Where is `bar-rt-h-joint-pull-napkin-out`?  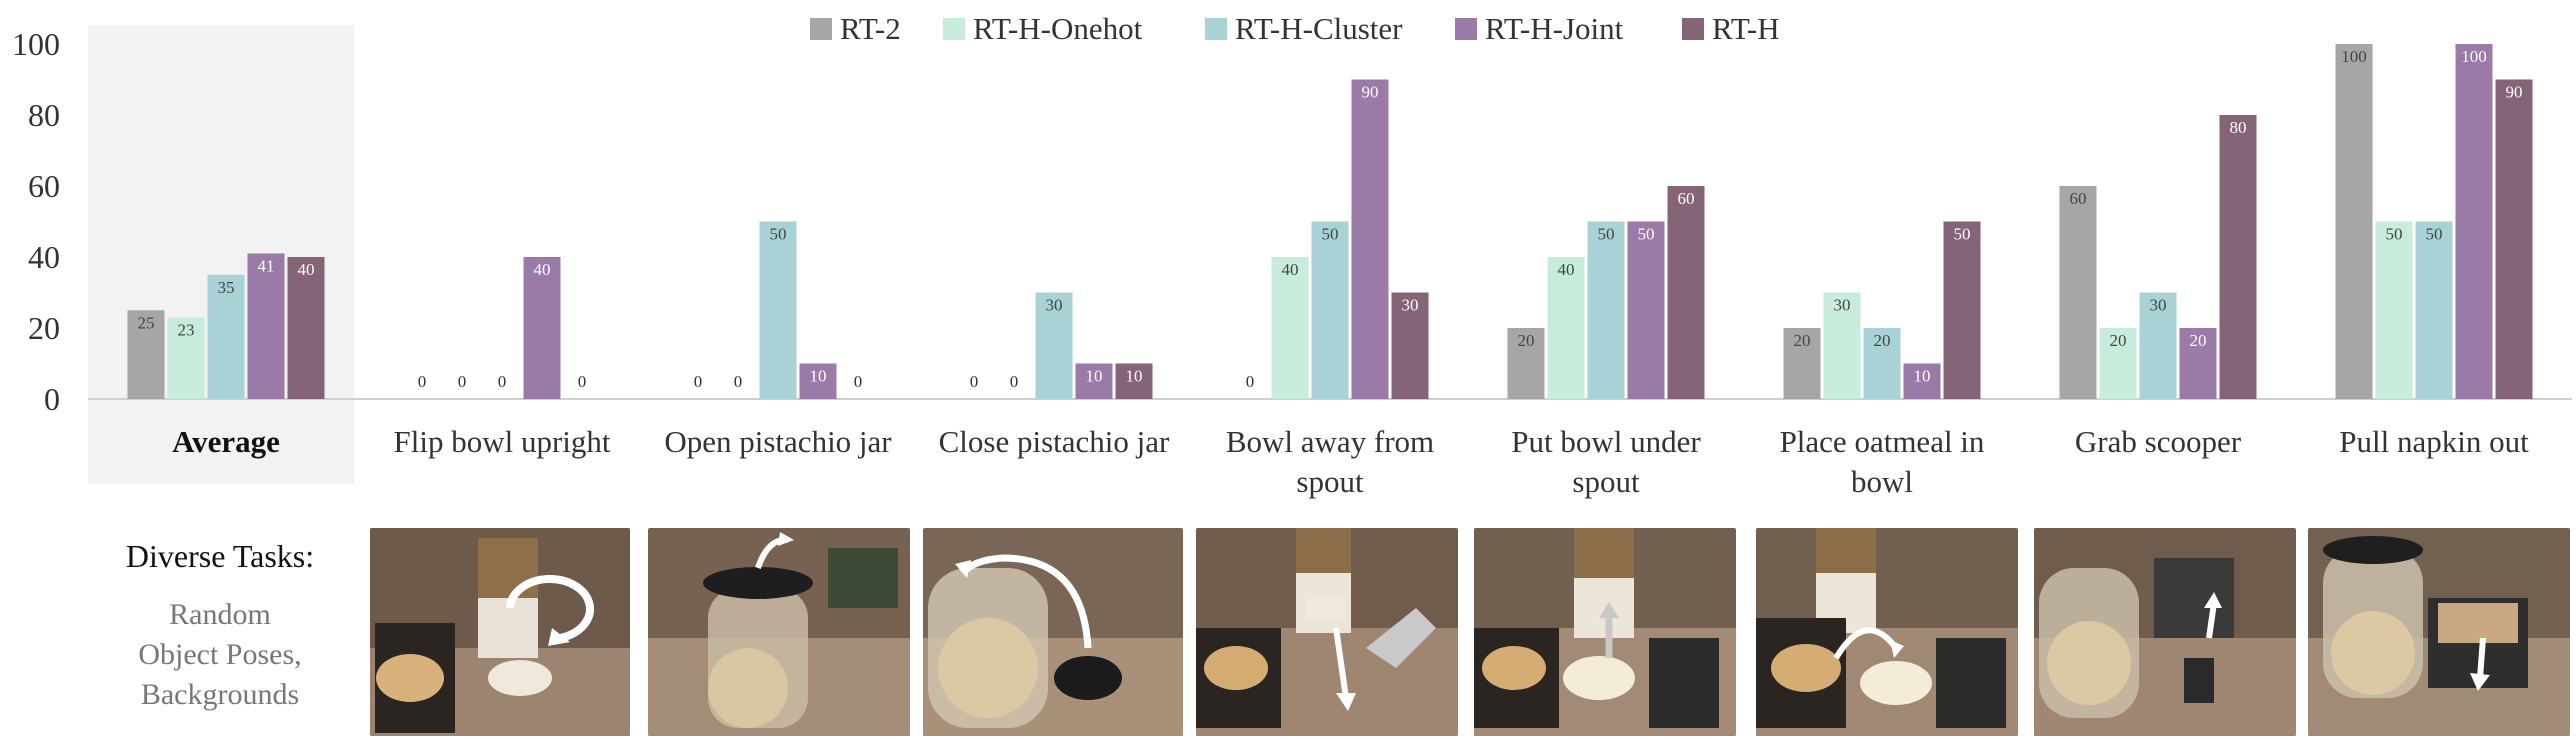
bar-rt-h-joint-pull-napkin-out is located at coordinates (2474, 221).